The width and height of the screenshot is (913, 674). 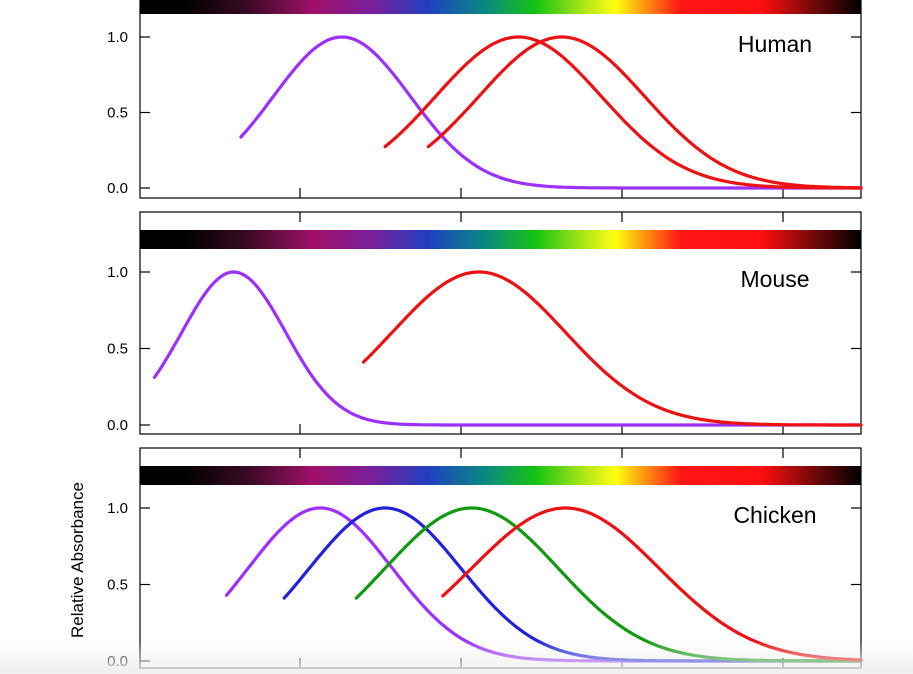 I want to click on y-axis-label: Relative Absorbance, so click(x=77, y=560).